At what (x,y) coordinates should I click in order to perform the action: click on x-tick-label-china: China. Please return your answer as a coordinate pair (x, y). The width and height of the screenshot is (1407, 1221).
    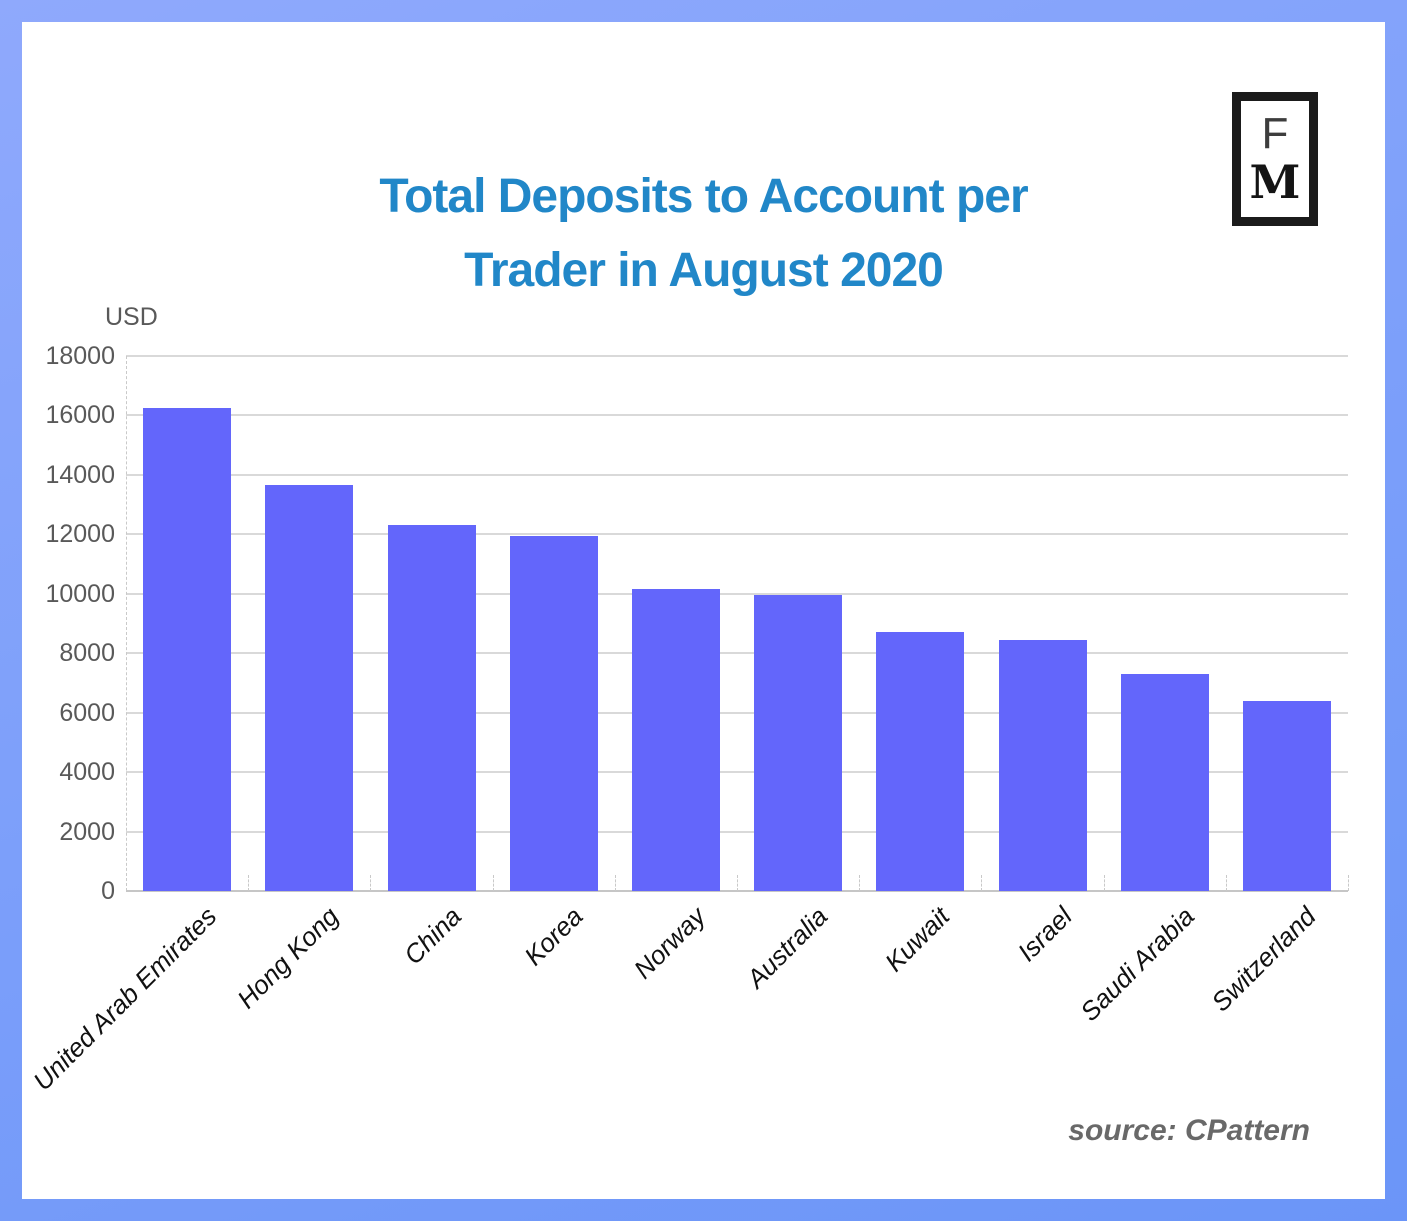
    Looking at the image, I should click on (432, 936).